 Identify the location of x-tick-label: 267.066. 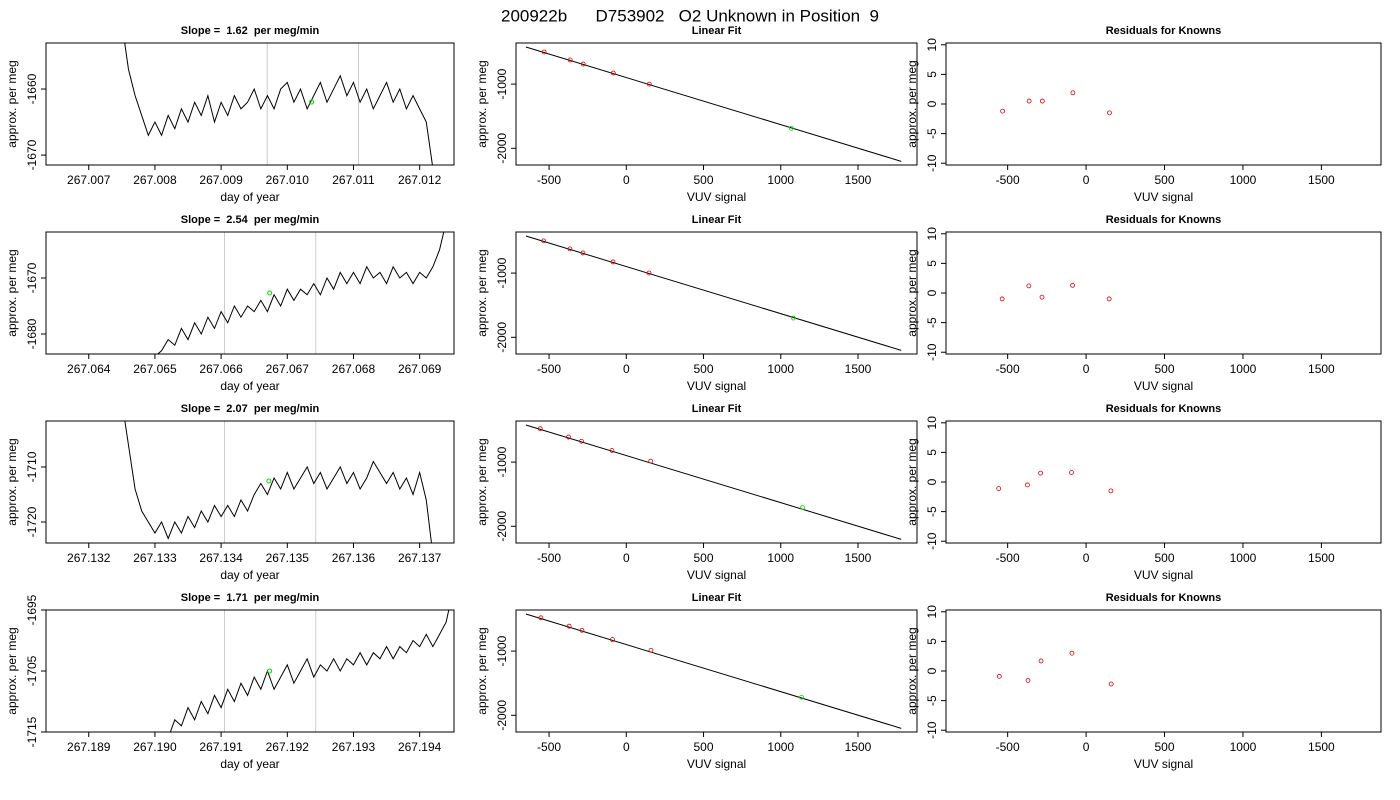
(221, 369).